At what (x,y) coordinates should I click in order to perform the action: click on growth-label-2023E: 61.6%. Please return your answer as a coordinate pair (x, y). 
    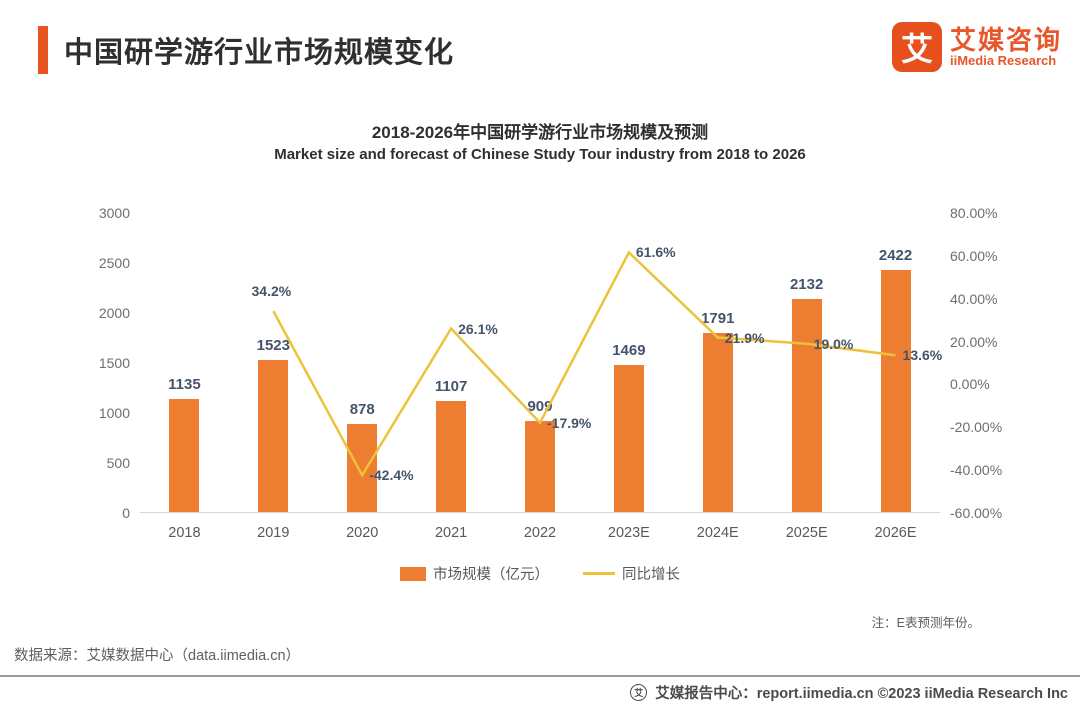
    Looking at the image, I should click on (655, 252).